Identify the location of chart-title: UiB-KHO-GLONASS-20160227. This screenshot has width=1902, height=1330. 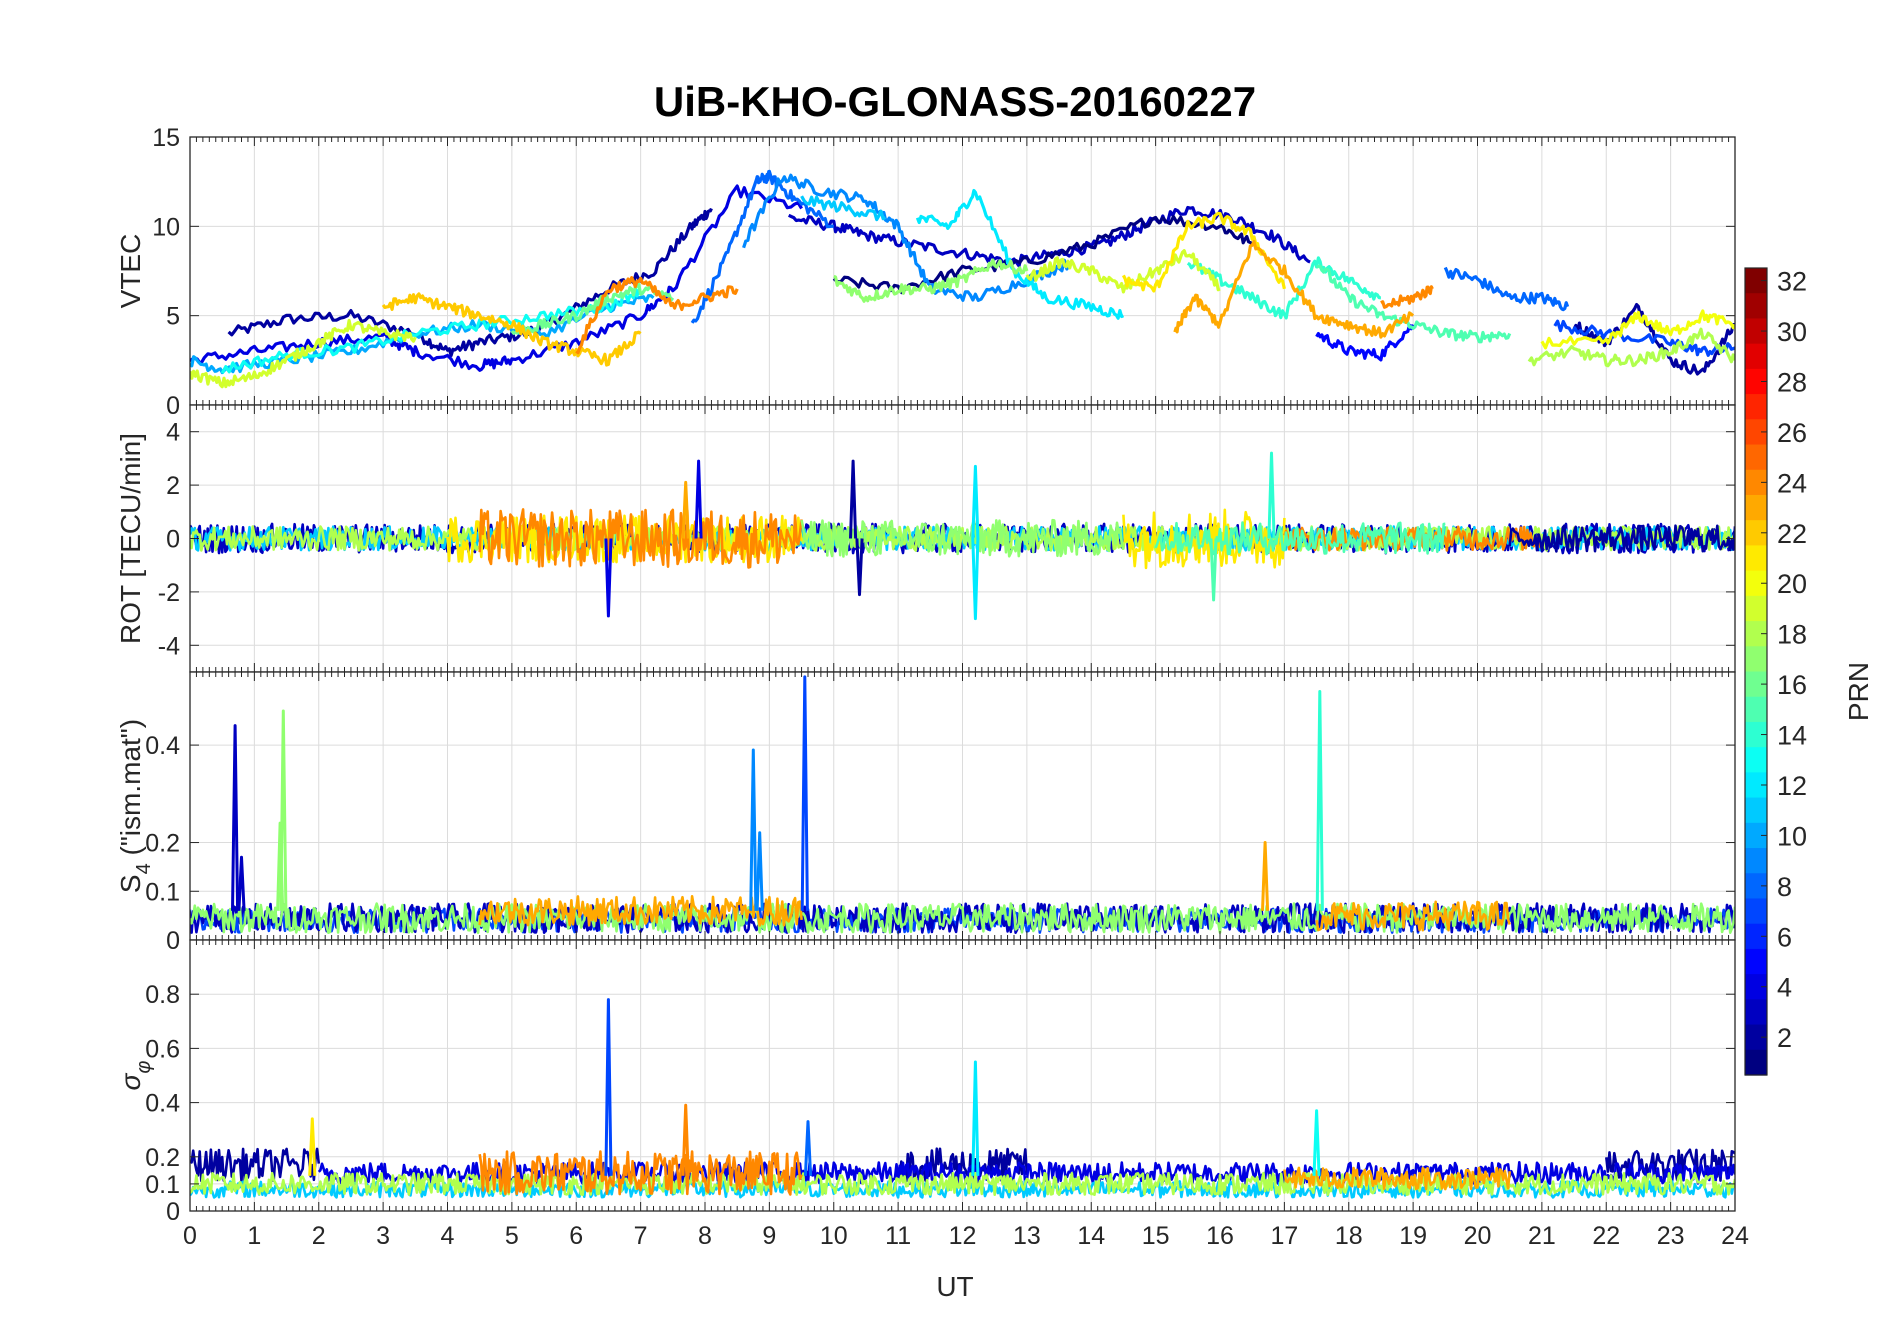
(955, 101).